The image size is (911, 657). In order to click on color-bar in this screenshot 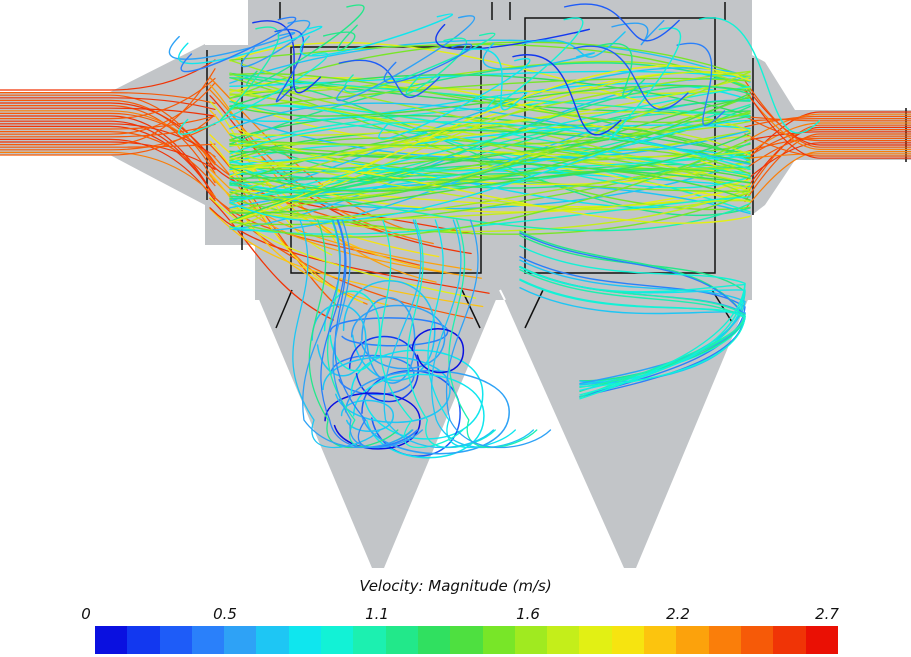, I will do `click(466, 640)`.